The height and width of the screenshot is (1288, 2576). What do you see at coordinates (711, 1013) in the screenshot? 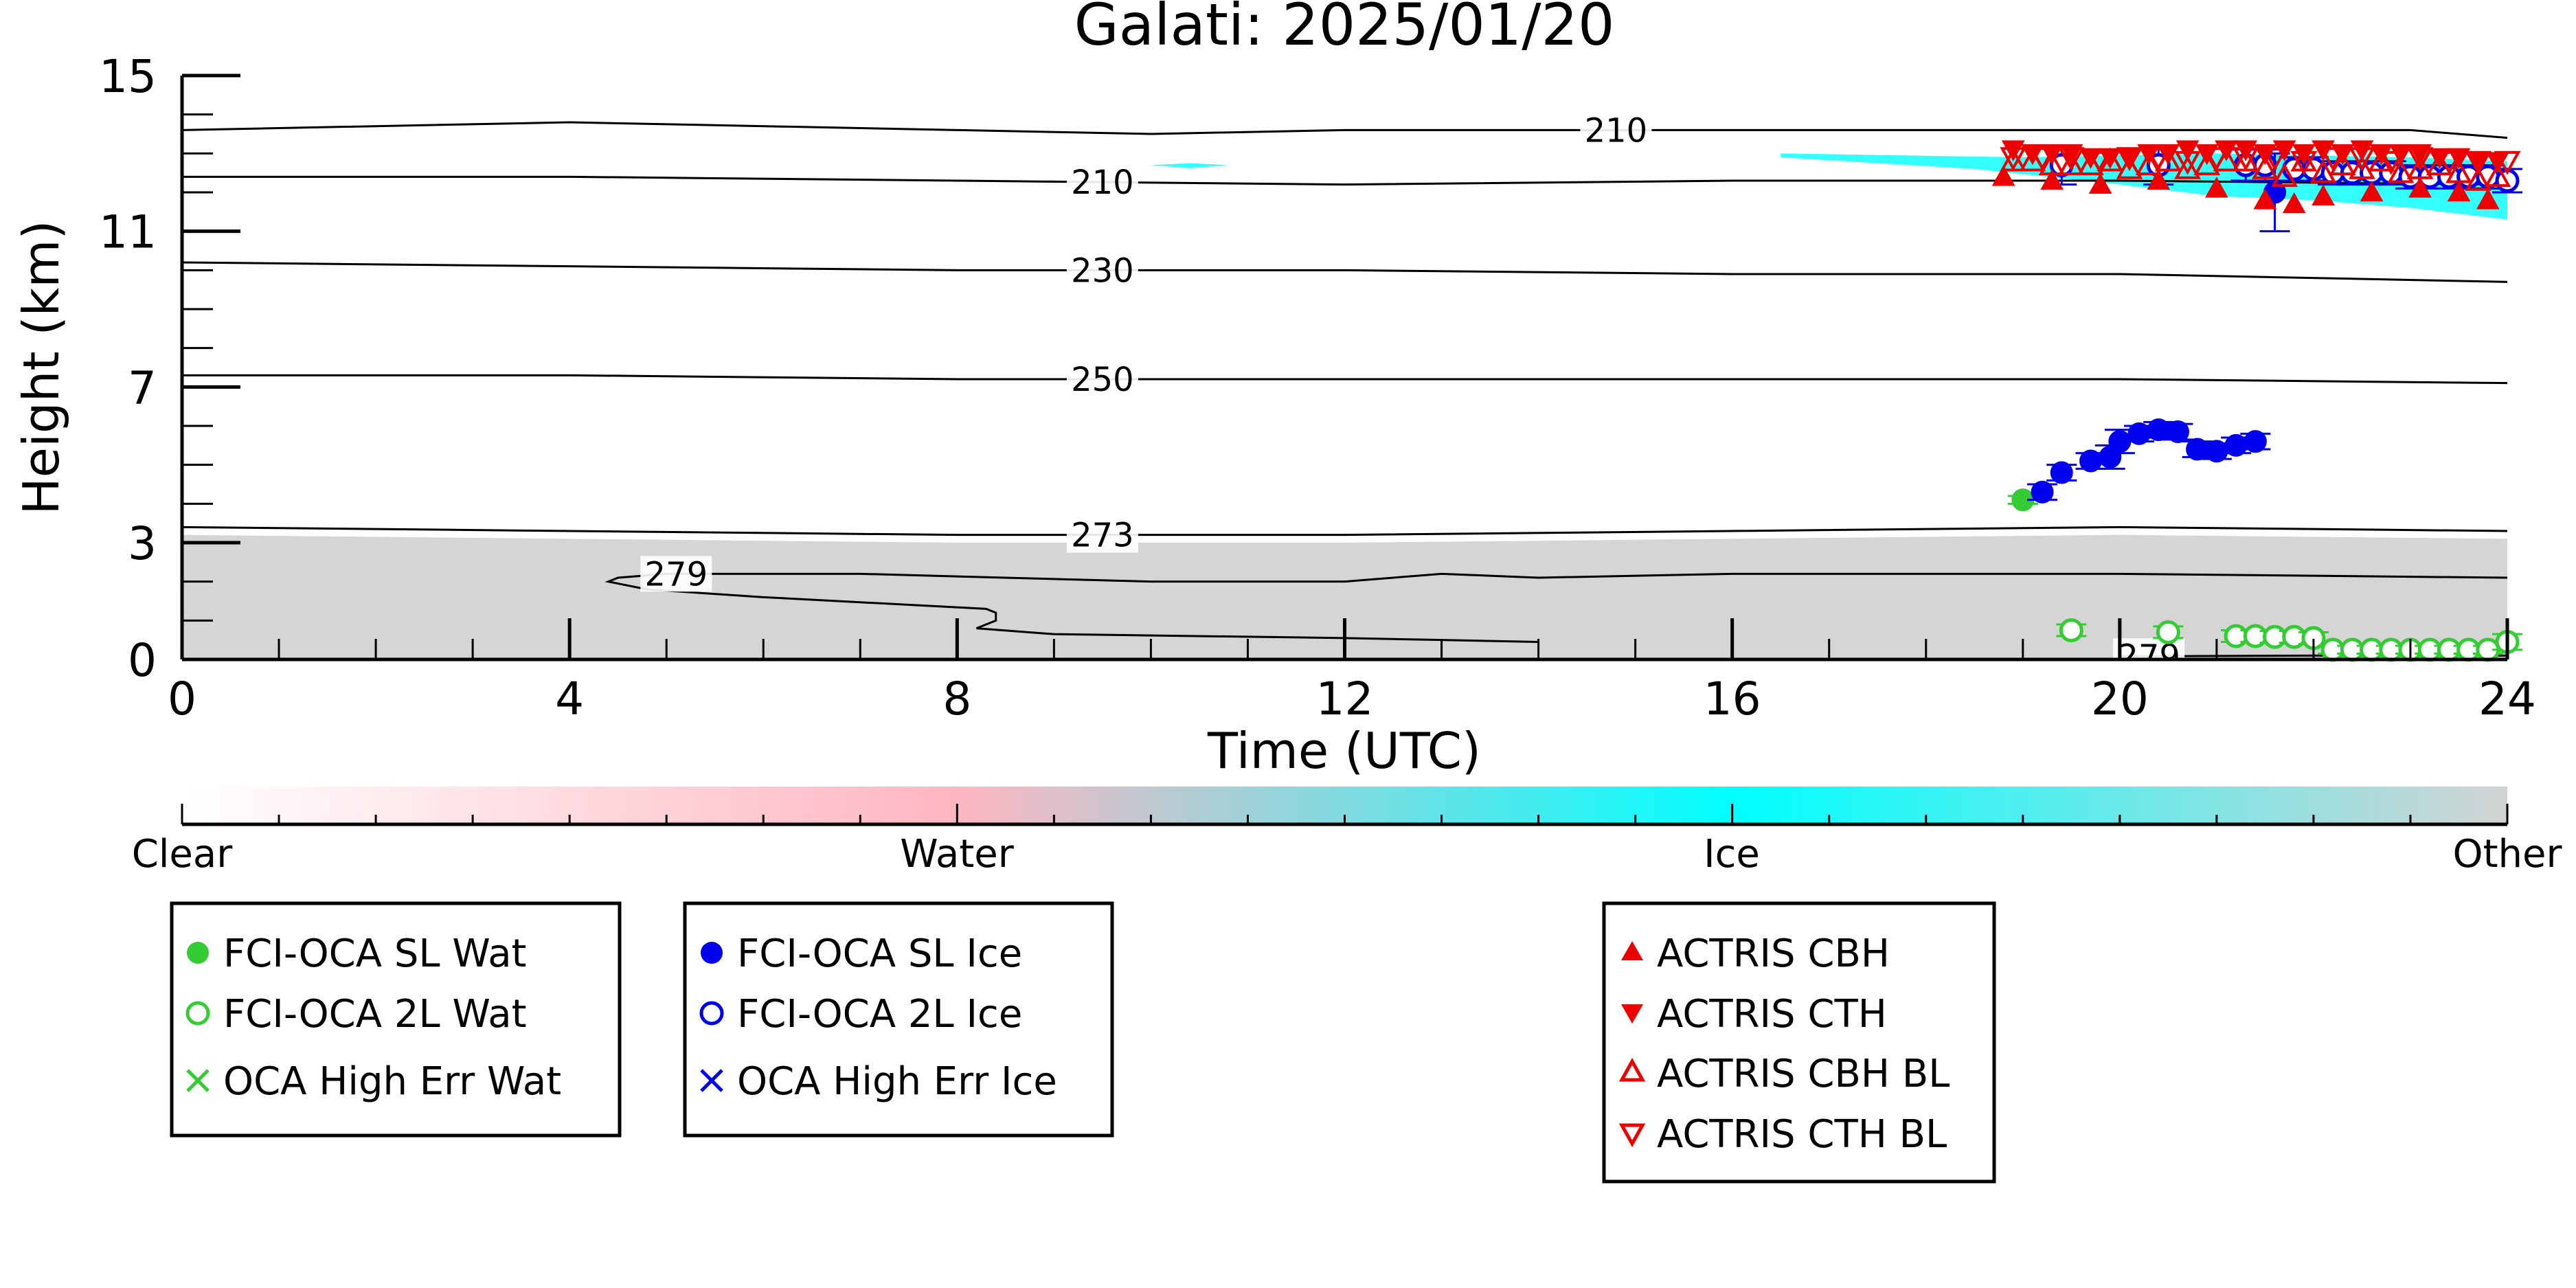
I see `legend-2l-ice-marker` at bounding box center [711, 1013].